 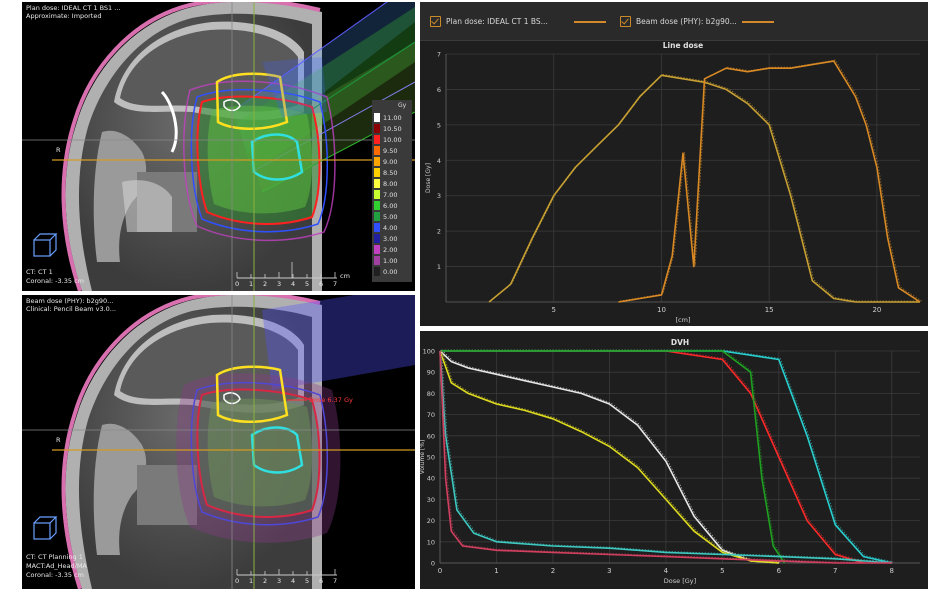 I want to click on y-tick-label: 40, so click(x=431, y=479).